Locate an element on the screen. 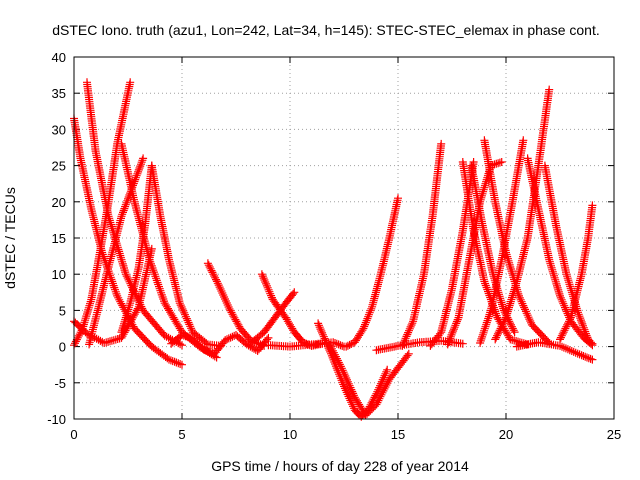 This screenshot has height=480, width=640. x-tick-label: 5 is located at coordinates (181, 434).